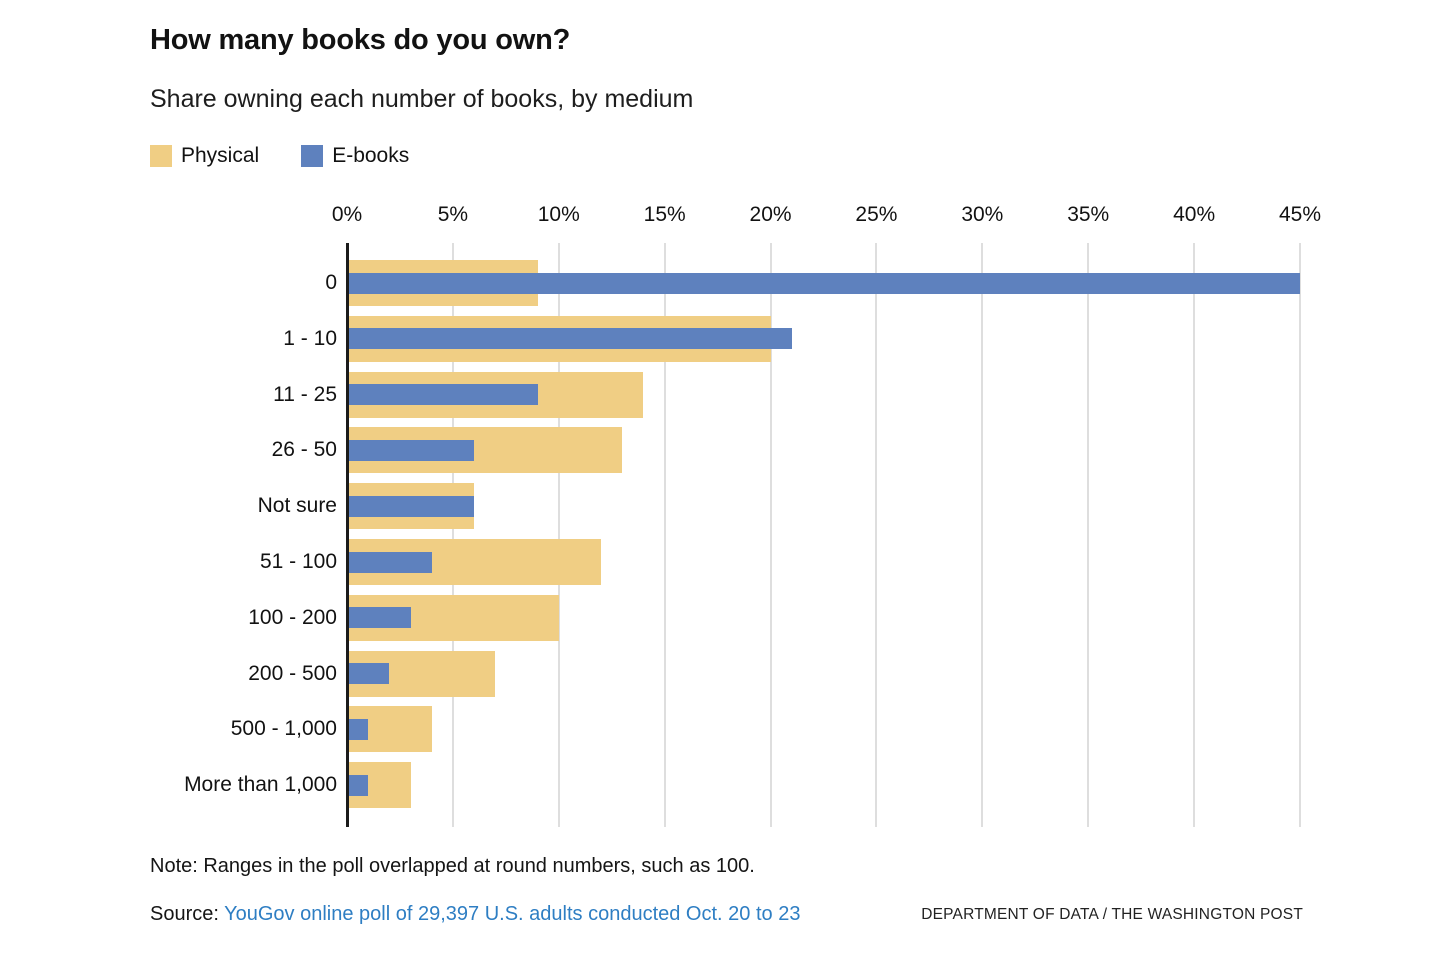 The height and width of the screenshot is (968, 1452). I want to click on x-axis-tick-label: 0%, so click(347, 214).